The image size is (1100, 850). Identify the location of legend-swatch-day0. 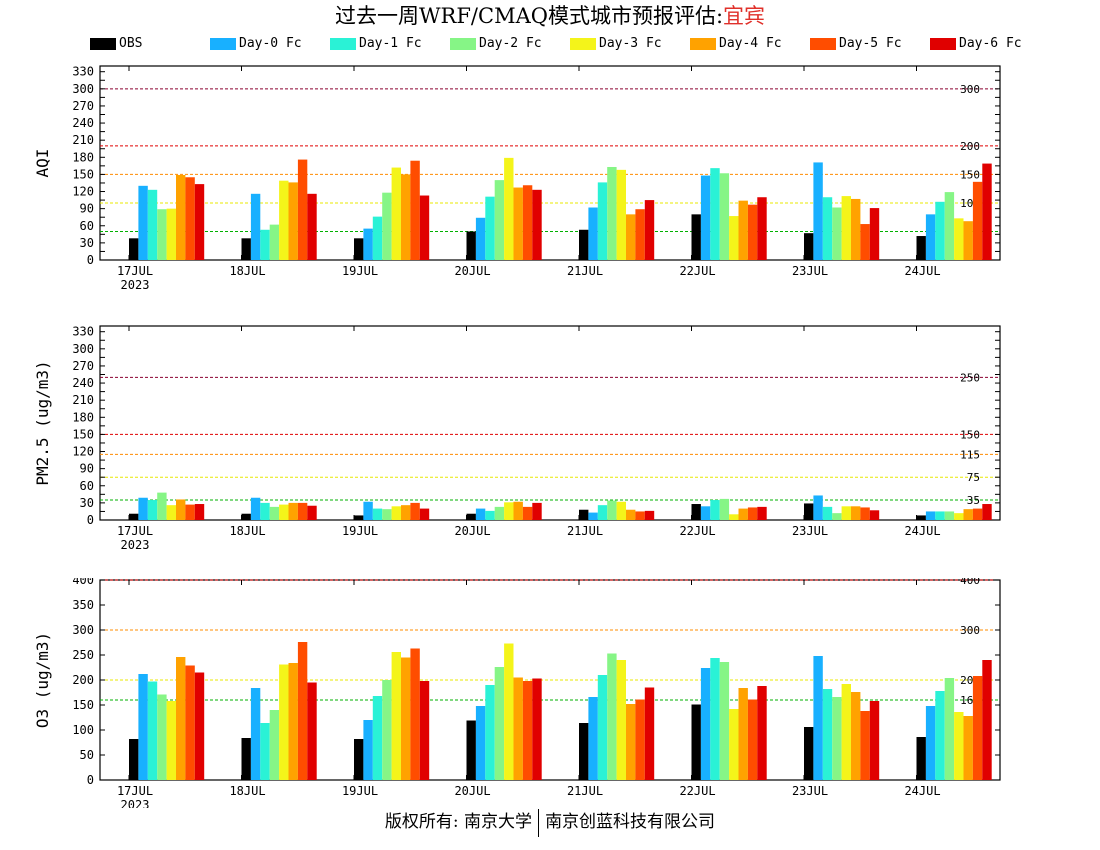
(223, 44).